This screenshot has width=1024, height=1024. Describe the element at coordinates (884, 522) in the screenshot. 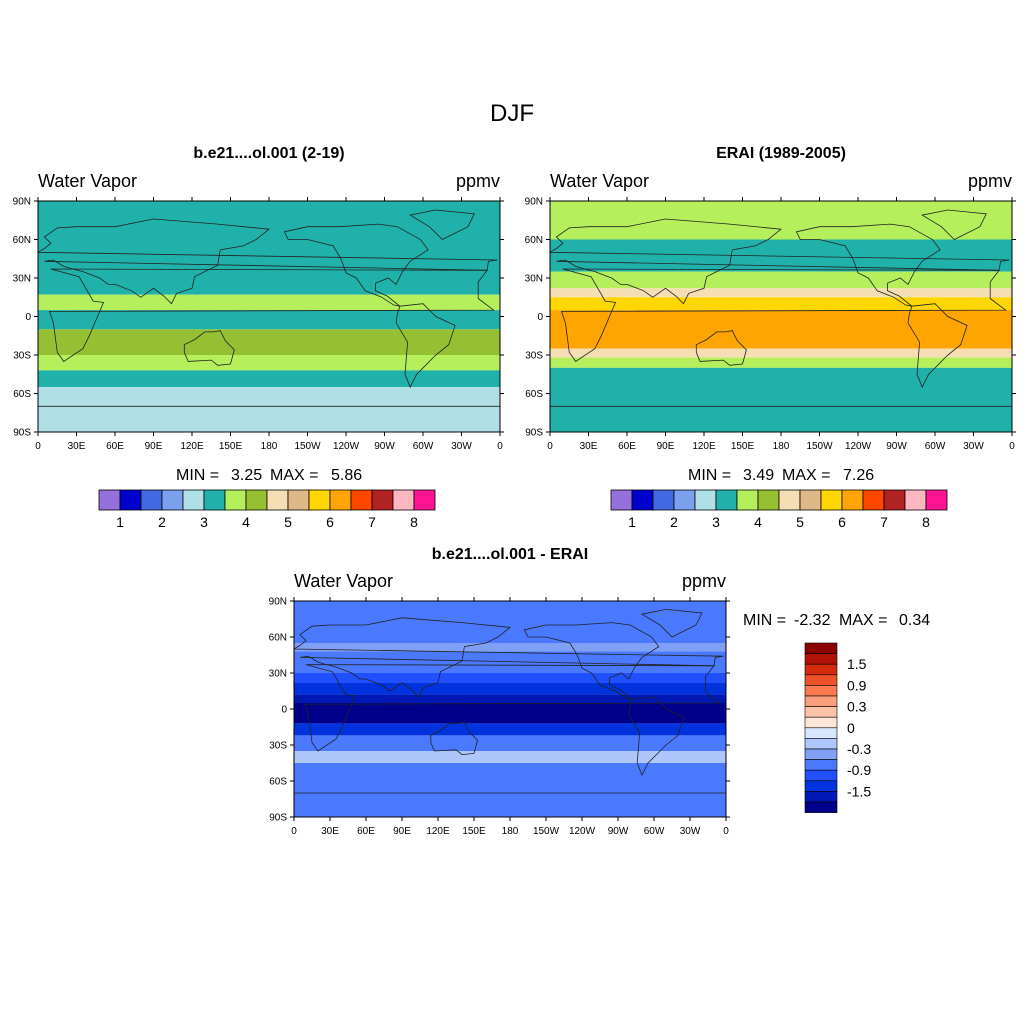

I see `colorbar-label: 7` at that location.